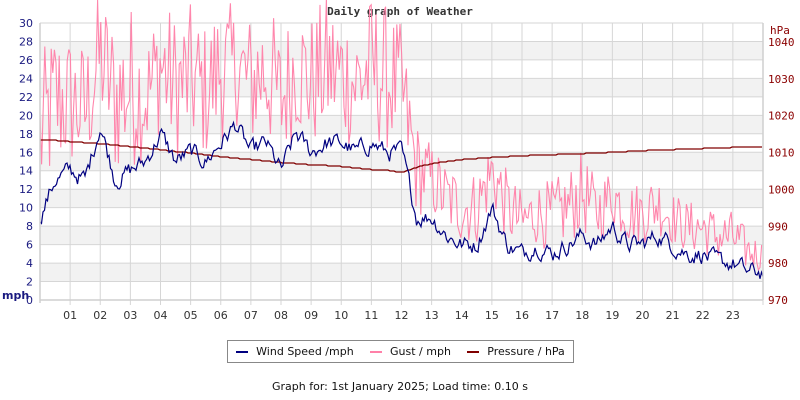 Image resolution: width=800 pixels, height=400 pixels. What do you see at coordinates (311, 315) in the screenshot?
I see `x-tick: 09` at bounding box center [311, 315].